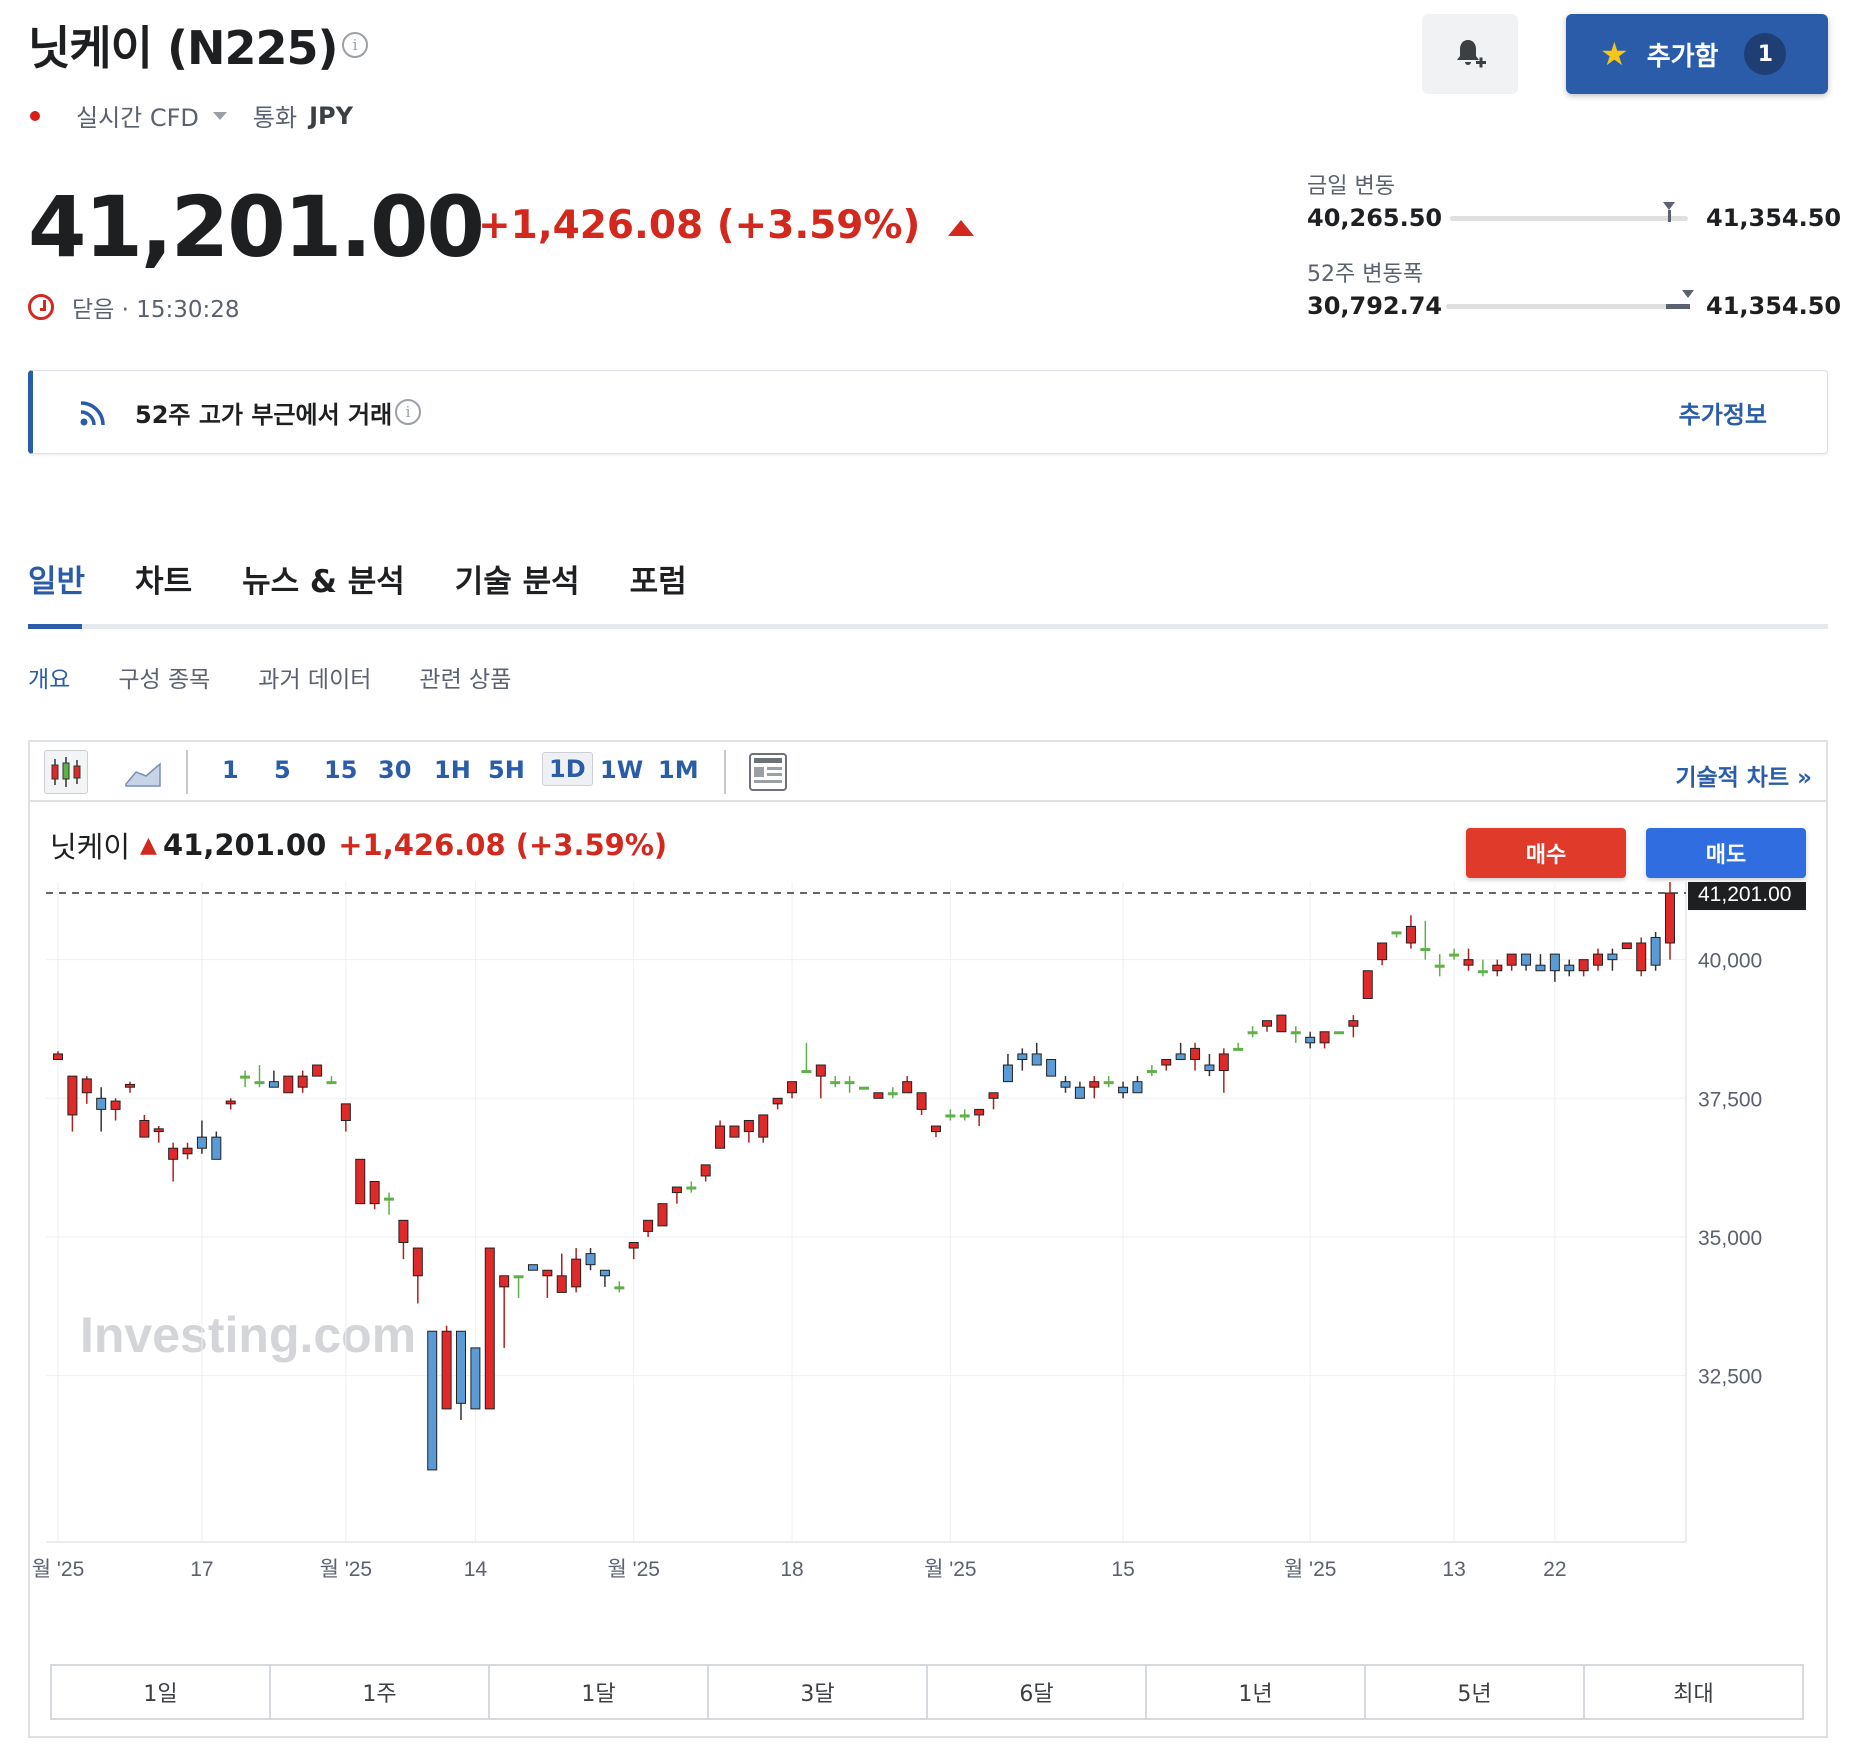 Image resolution: width=1874 pixels, height=1760 pixels. I want to click on timeframe-15: 15, so click(341, 770).